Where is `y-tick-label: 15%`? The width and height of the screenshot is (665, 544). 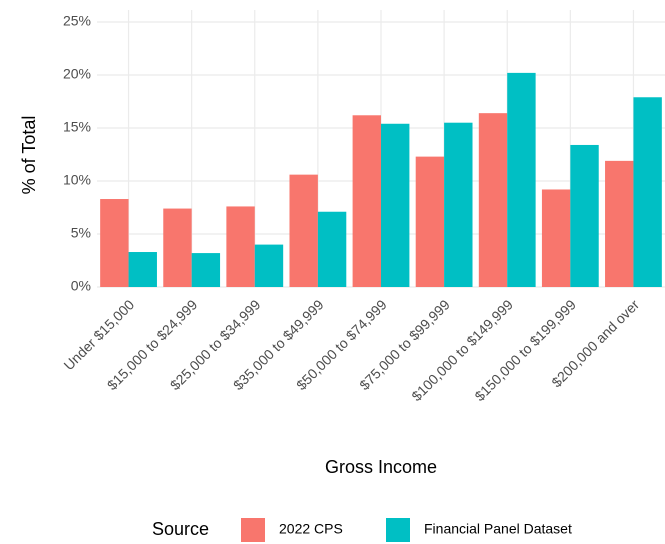
y-tick-label: 15% is located at coordinates (77, 127).